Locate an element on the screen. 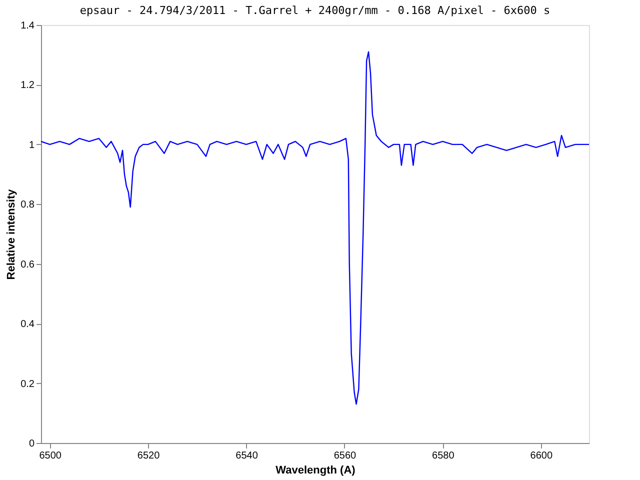 The height and width of the screenshot is (480, 640). y-tick-label: 1 is located at coordinates (31, 145).